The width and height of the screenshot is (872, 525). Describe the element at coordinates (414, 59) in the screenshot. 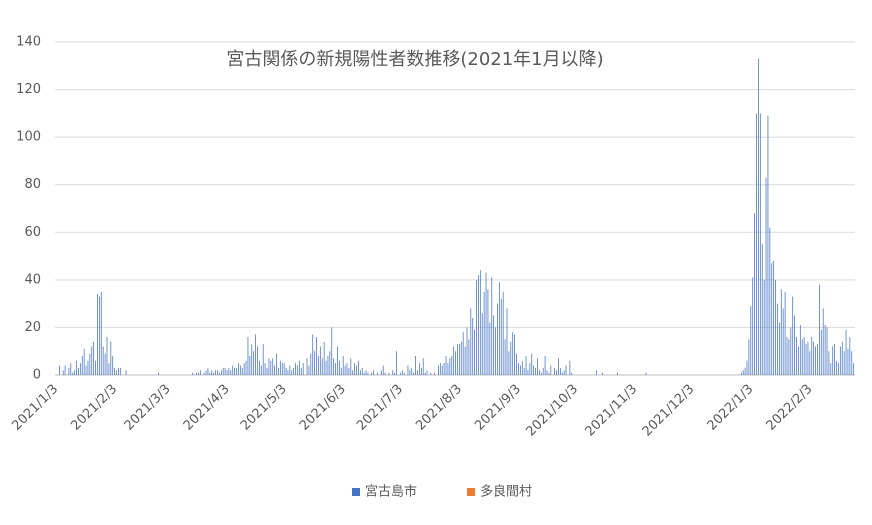

I see `chart-title: 宮古関係の新規陽性者数推移(2021年1月以降)` at that location.